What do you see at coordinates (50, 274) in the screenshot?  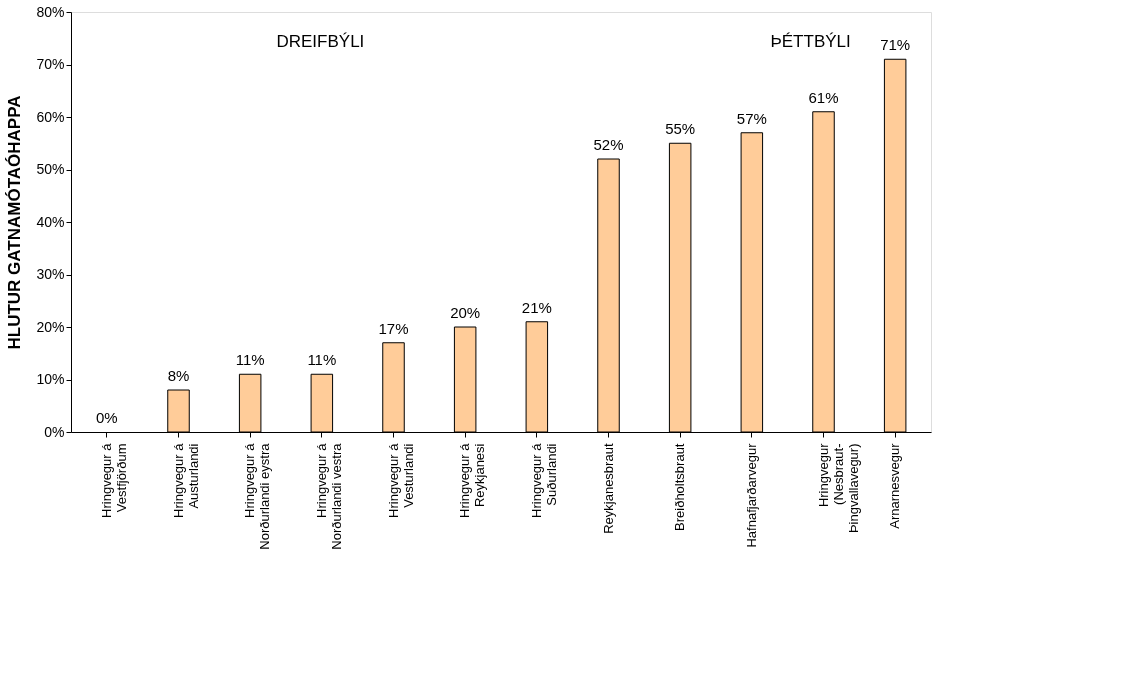 I see `y-tick-label: 30%` at bounding box center [50, 274].